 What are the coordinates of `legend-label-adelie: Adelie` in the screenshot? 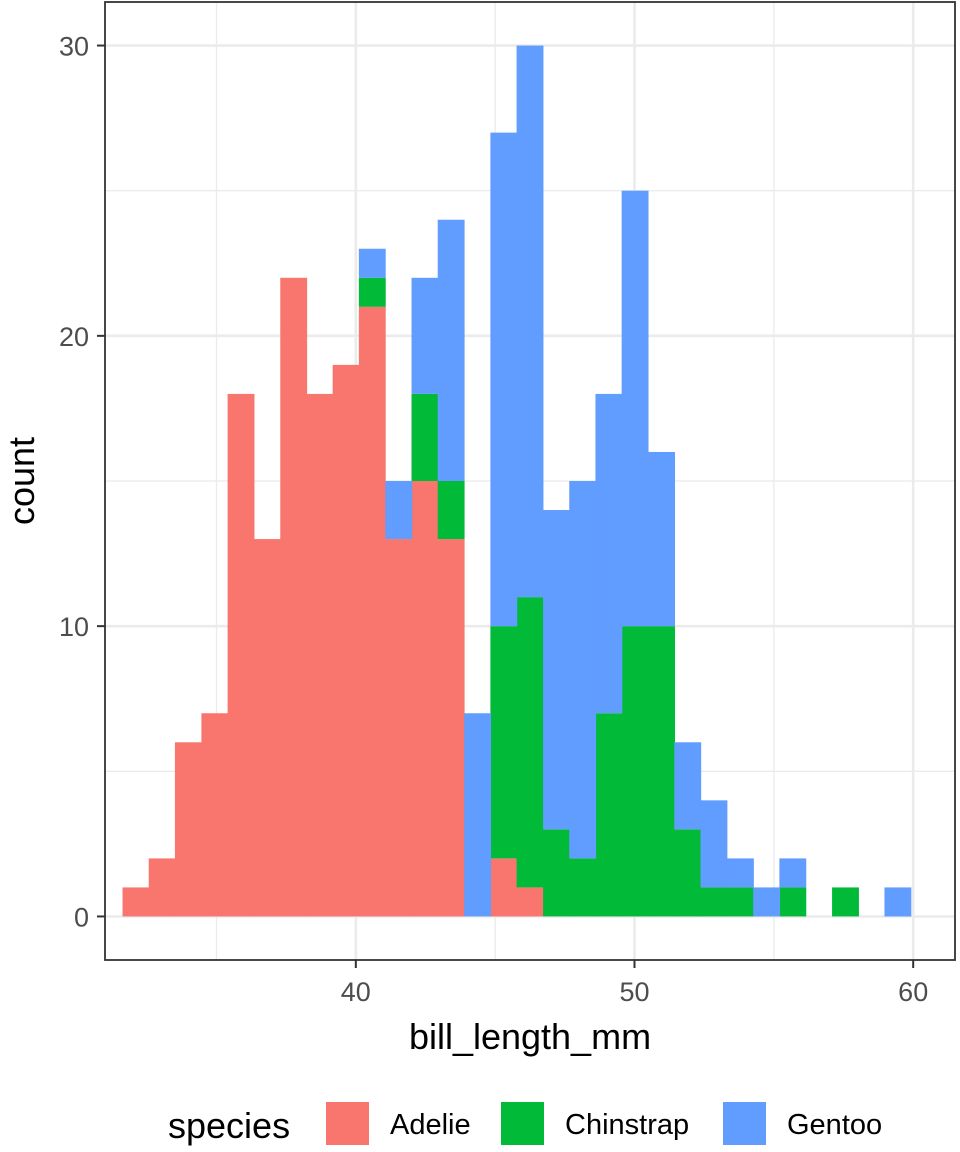 It's located at (430, 1125).